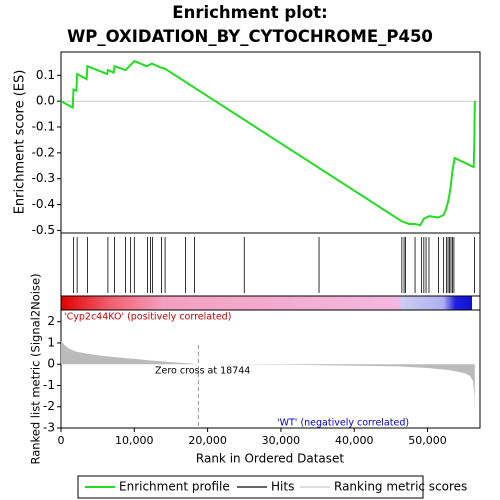 Image resolution: width=500 pixels, height=500 pixels. Describe the element at coordinates (400, 487) in the screenshot. I see `legend-label: Ranking metric scores` at that location.